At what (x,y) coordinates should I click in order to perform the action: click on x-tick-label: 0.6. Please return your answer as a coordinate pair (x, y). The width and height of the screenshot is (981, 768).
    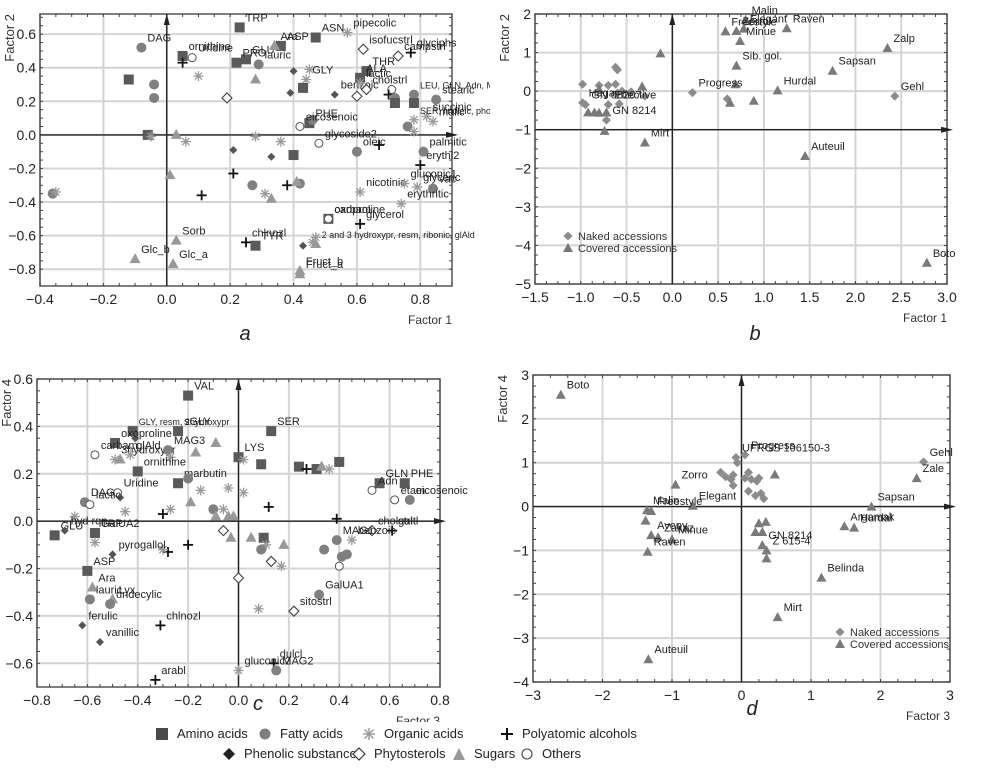
    Looking at the image, I should click on (357, 299).